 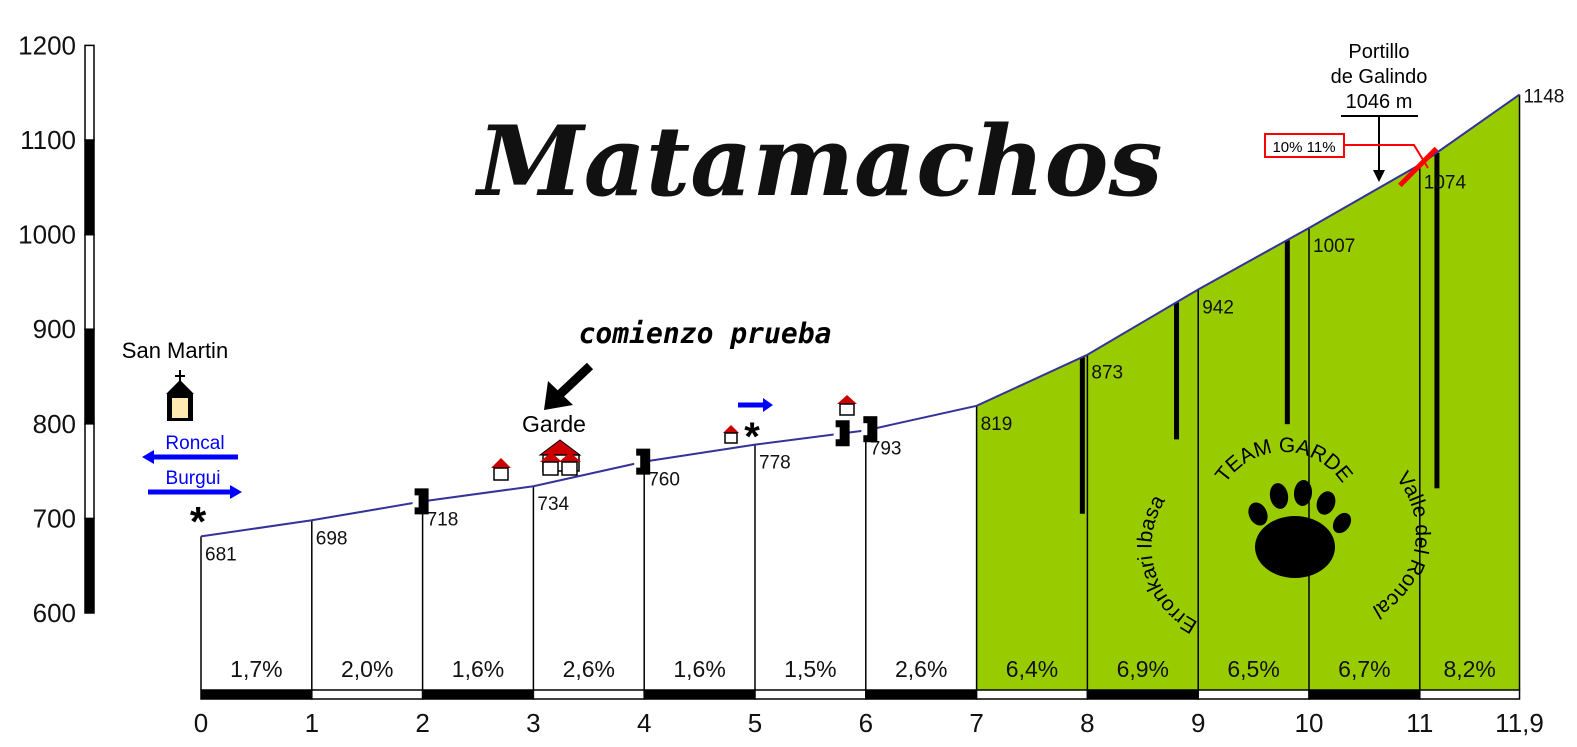 I want to click on segment-gradient-label: 1,5%, so click(x=810, y=669).